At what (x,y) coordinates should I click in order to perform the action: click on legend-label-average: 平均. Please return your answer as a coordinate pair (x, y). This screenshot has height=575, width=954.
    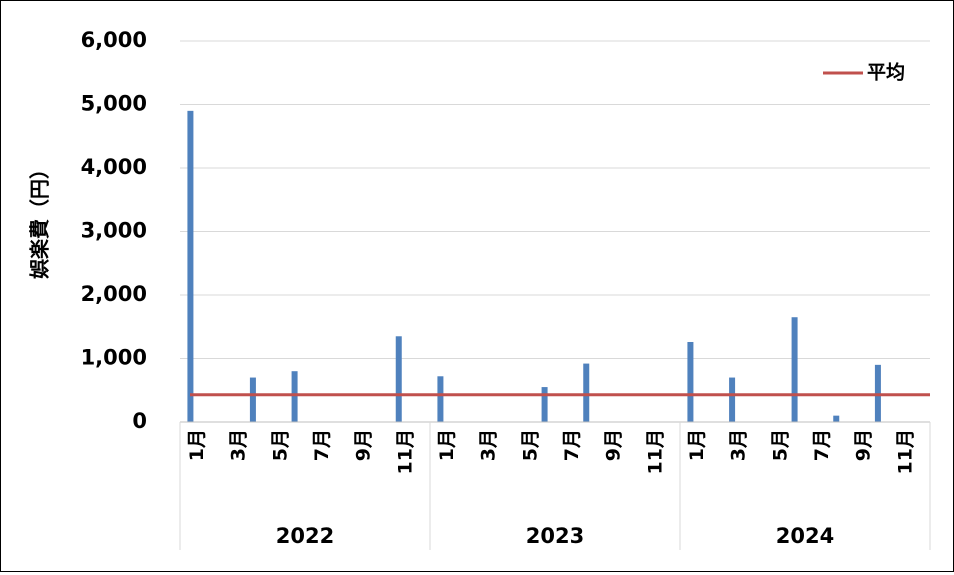
    Looking at the image, I should click on (886, 72).